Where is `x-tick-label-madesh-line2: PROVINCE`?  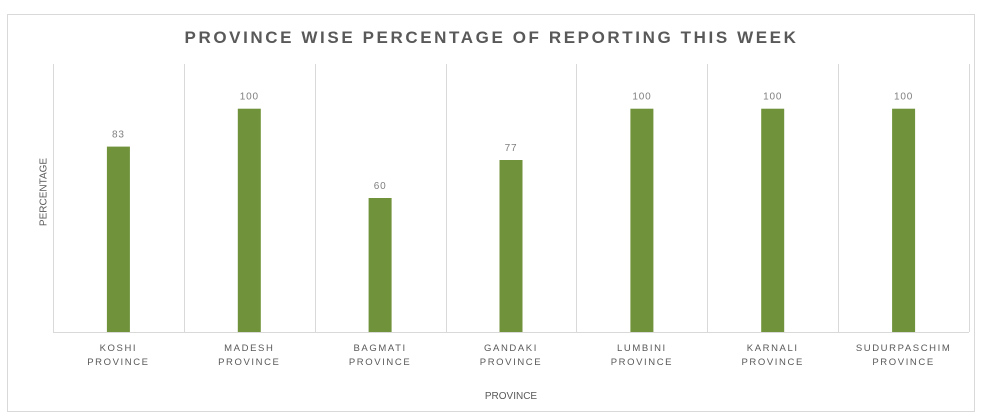
x-tick-label-madesh-line2: PROVINCE is located at coordinates (249, 362).